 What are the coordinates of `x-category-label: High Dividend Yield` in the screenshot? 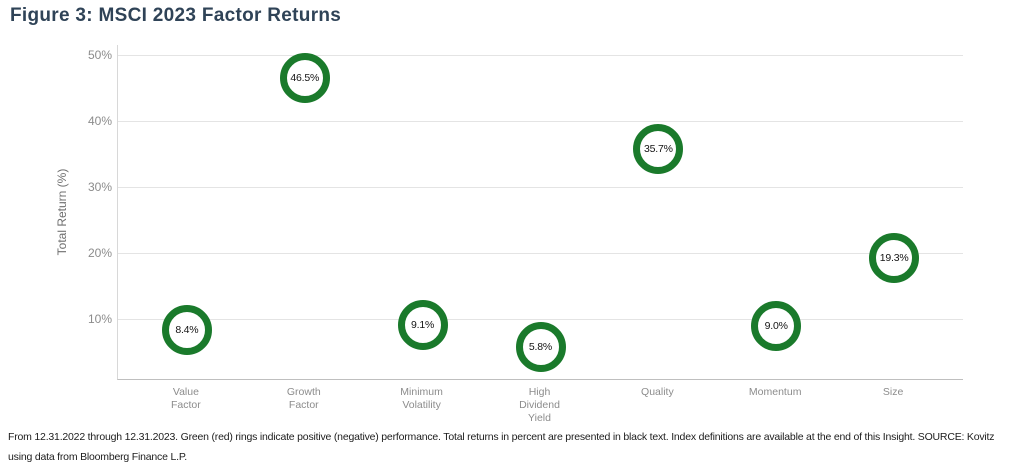 It's located at (539, 405).